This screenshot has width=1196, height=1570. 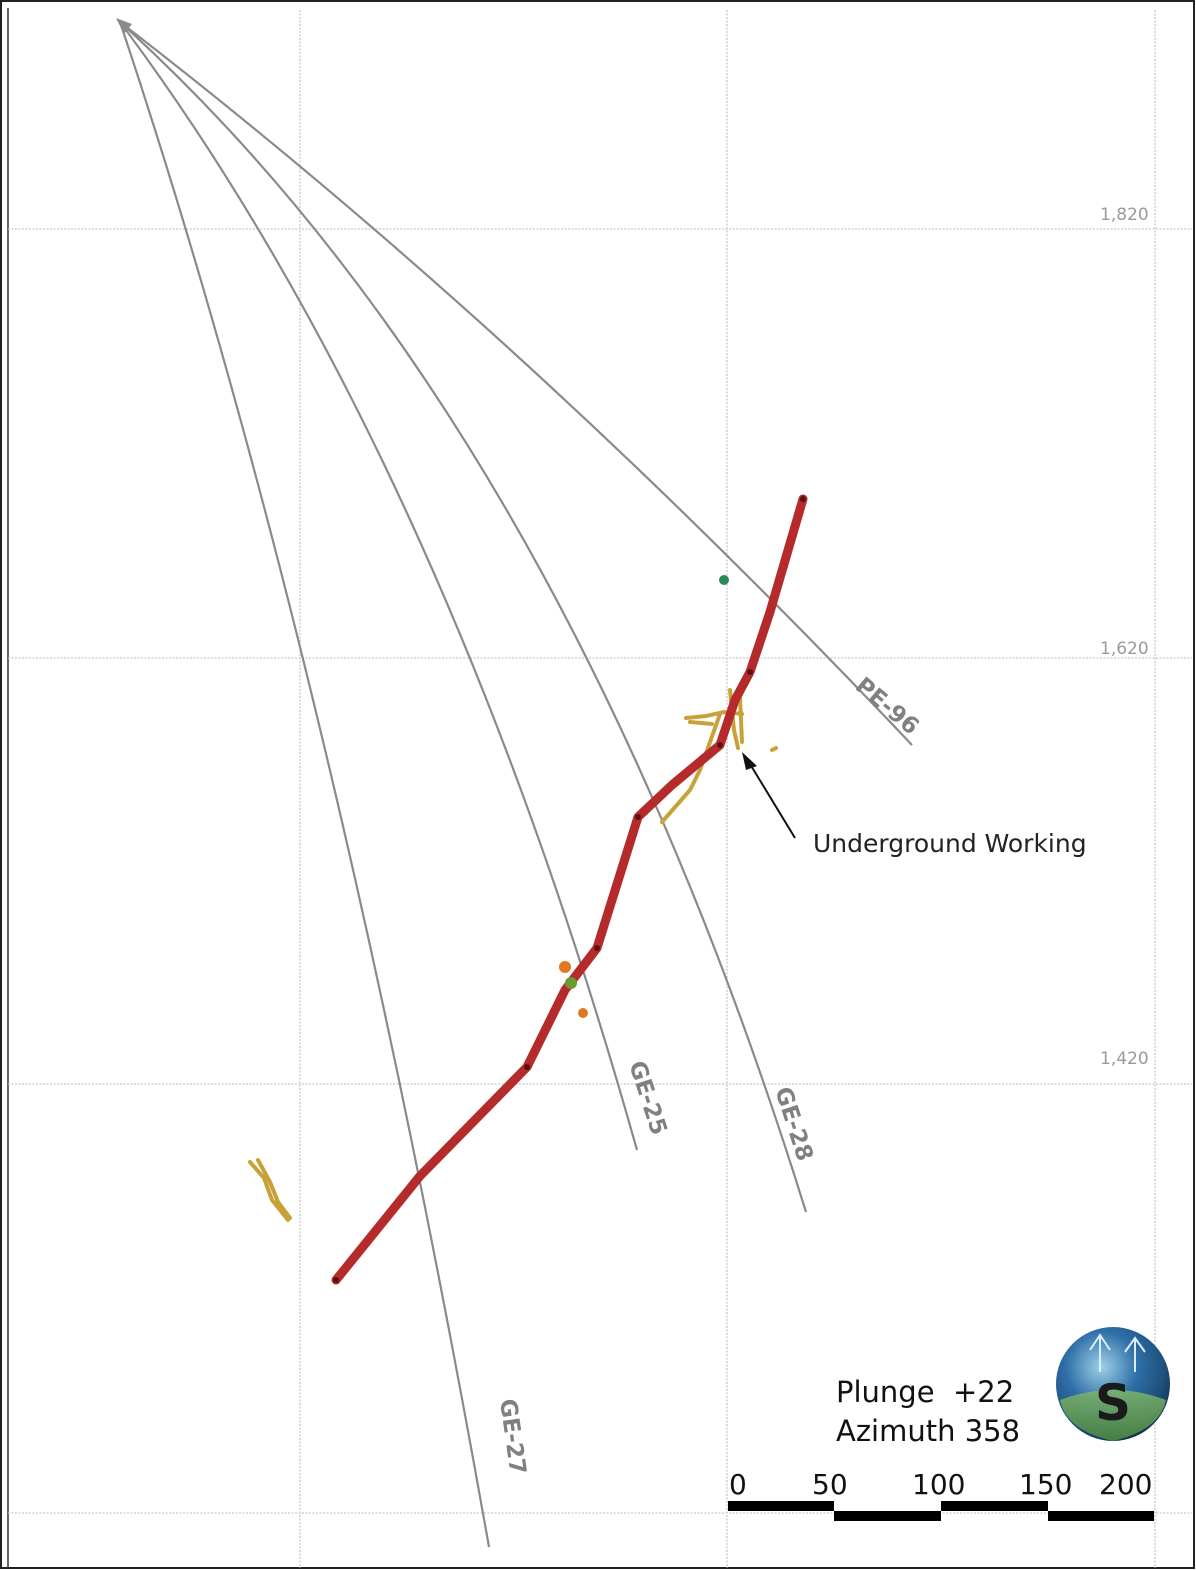 What do you see at coordinates (1124, 649) in the screenshot?
I see `elevation-label-1620: 1,620` at bounding box center [1124, 649].